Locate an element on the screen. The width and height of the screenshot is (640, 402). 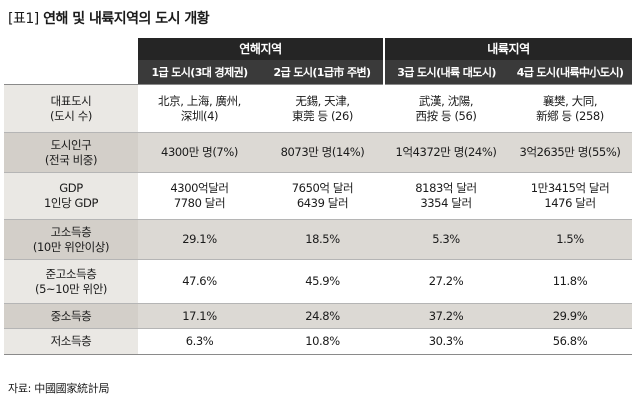
group-header-coastal: 연해지역 is located at coordinates (261, 49).